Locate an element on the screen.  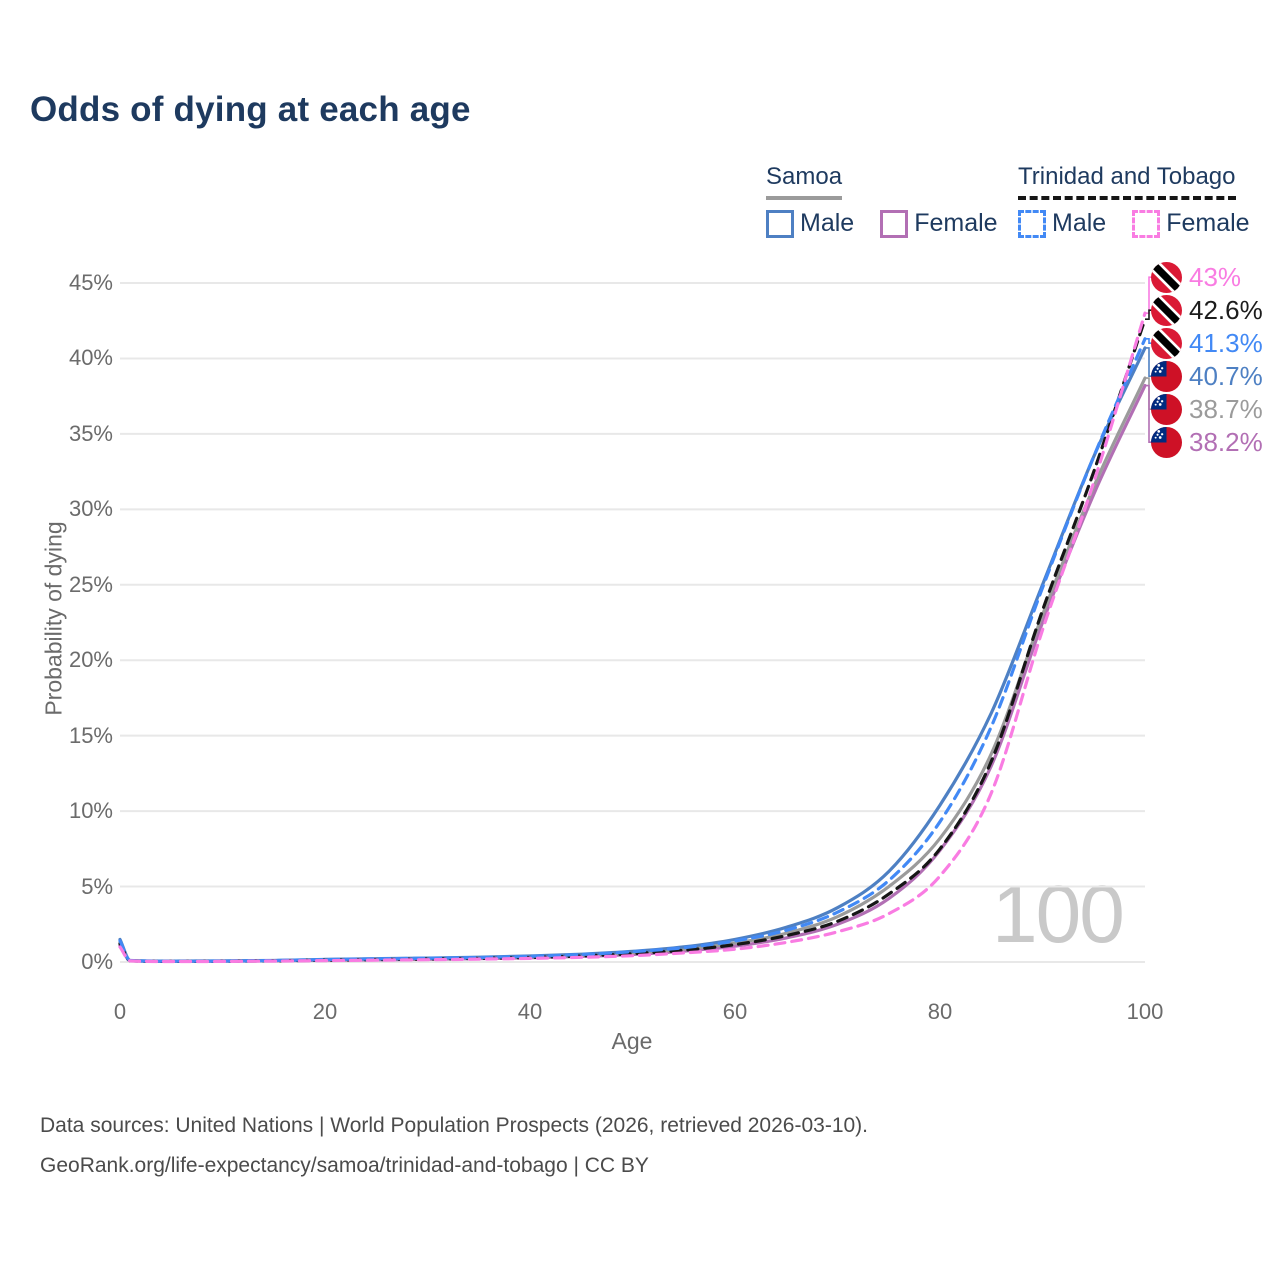
legend-item-tt-female: Female is located at coordinates (1191, 223).